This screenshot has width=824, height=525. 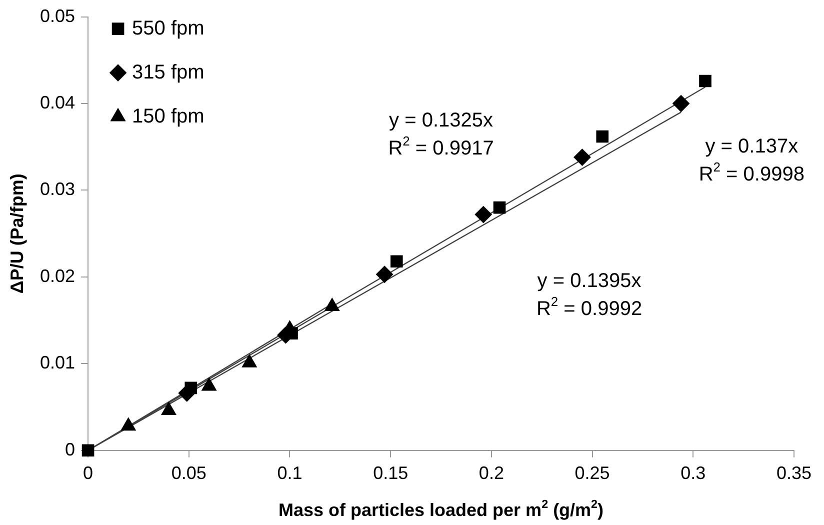 I want to click on y-tick-label: 0.01, so click(x=58, y=362).